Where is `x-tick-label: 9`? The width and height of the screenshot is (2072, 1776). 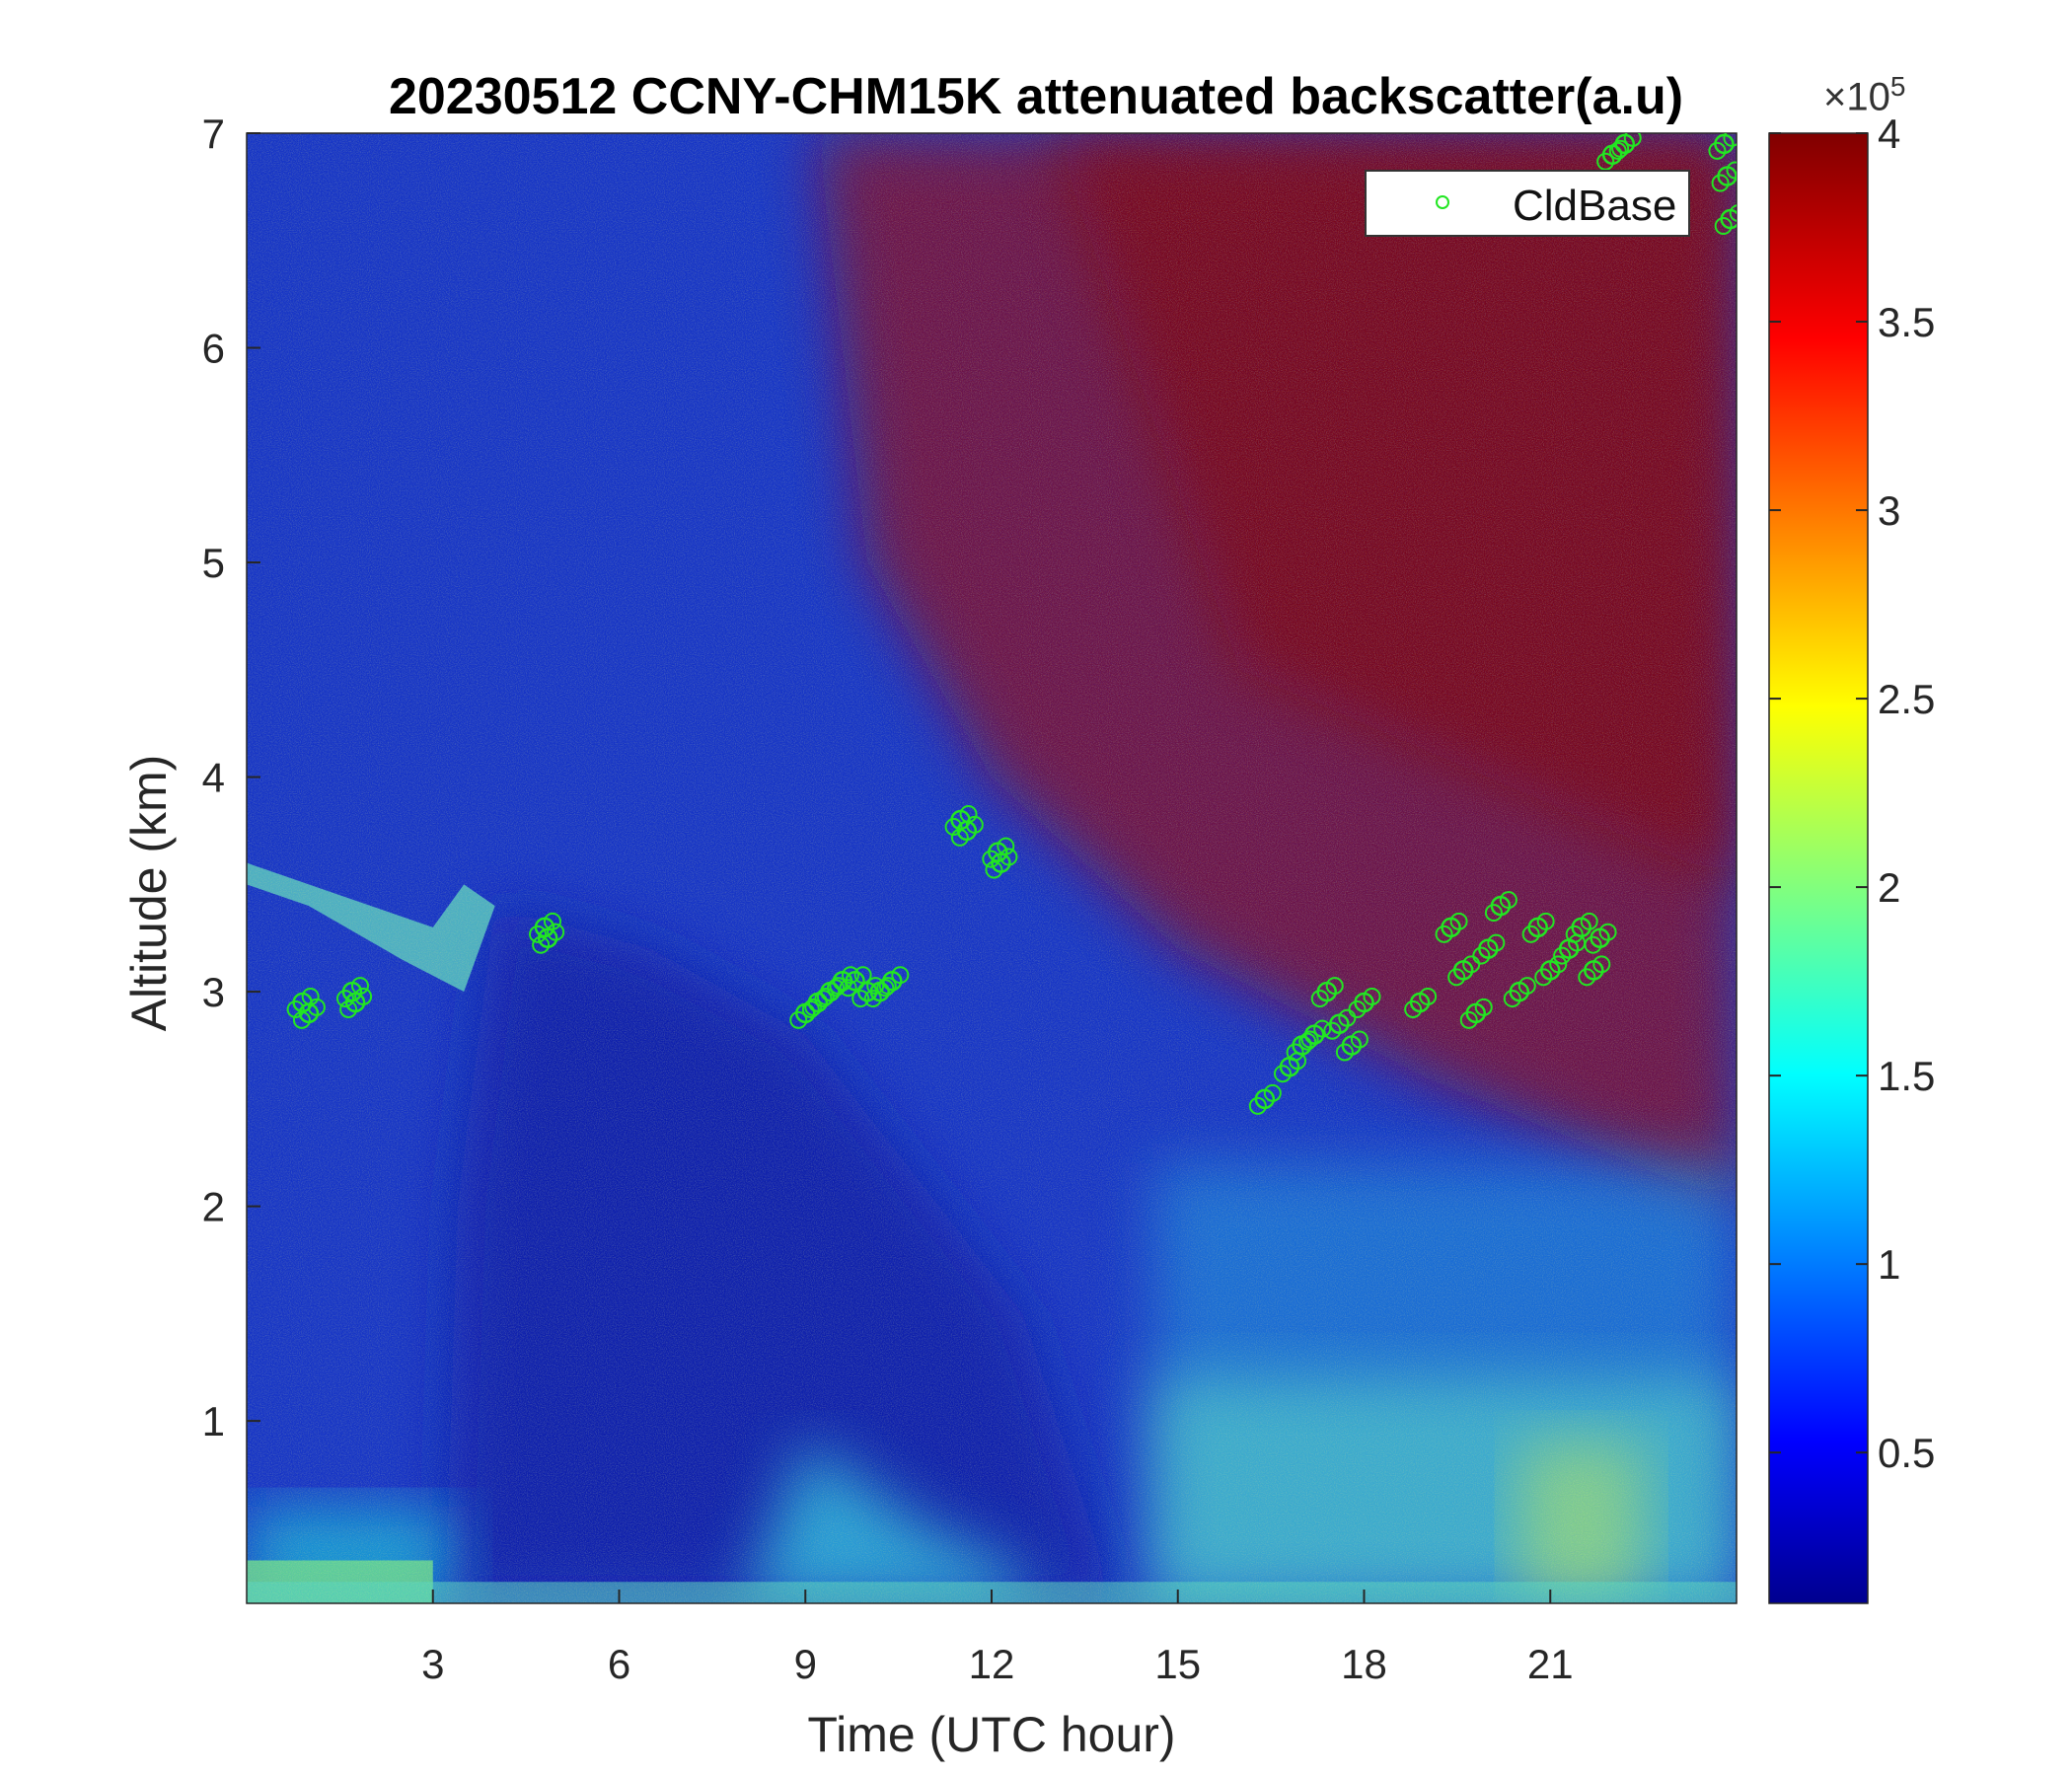 x-tick-label: 9 is located at coordinates (806, 1664).